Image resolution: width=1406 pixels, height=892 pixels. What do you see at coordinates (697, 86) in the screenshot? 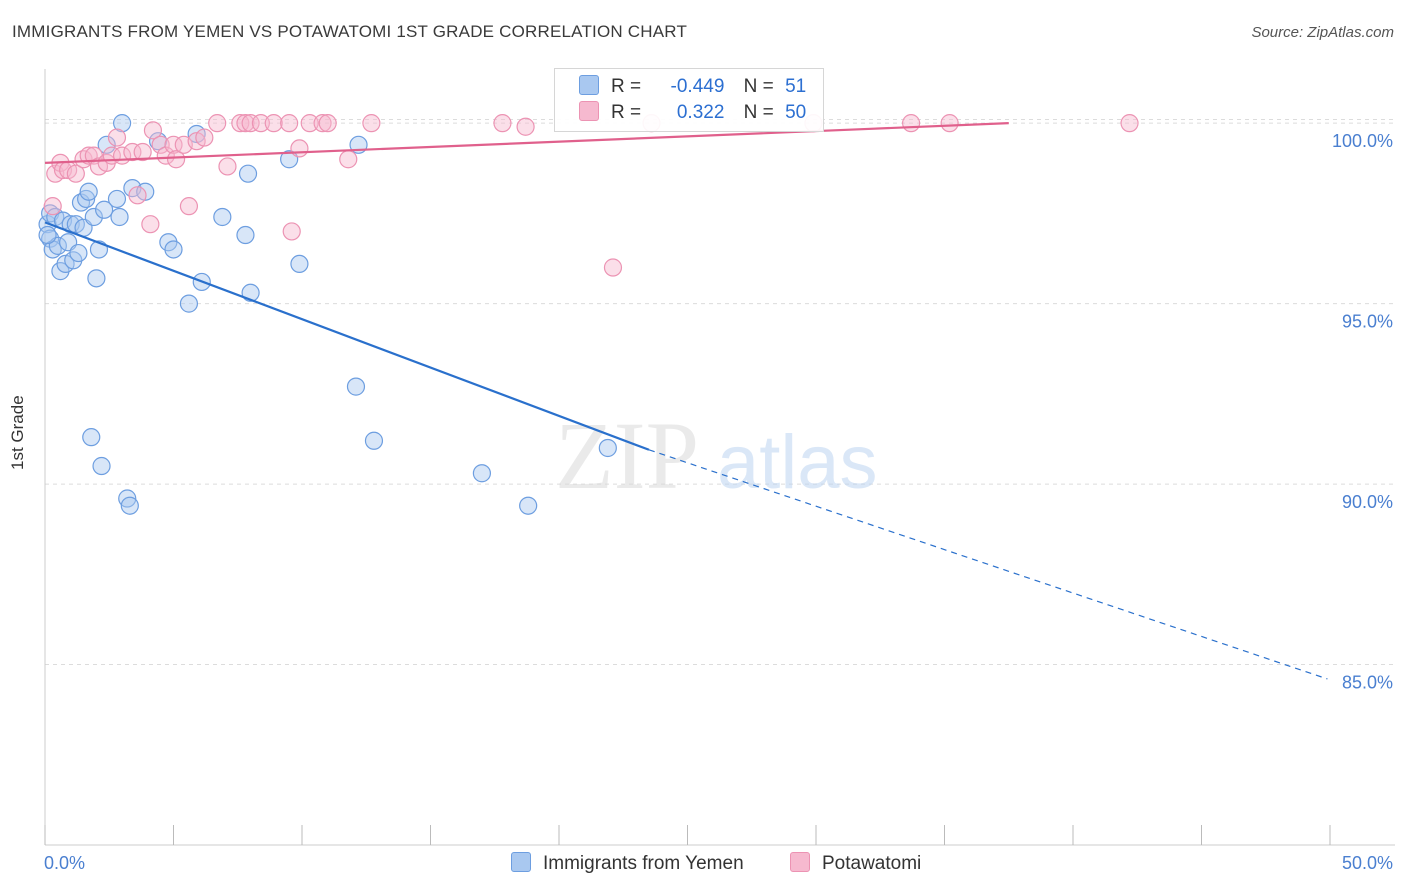
I see `legend-r-value-yemen: -0.449` at bounding box center [697, 86].